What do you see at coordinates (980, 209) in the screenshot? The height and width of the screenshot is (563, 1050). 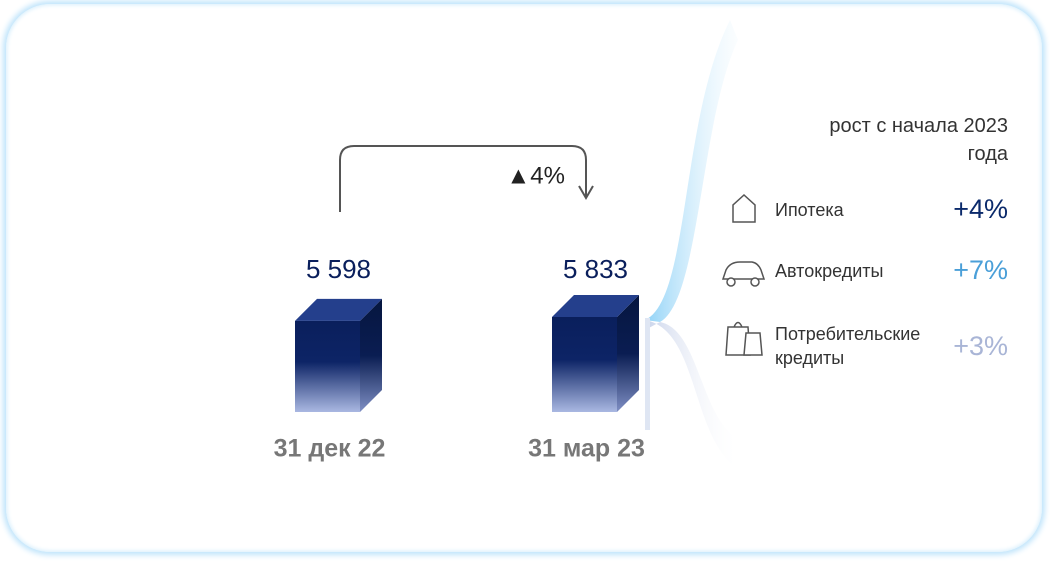 I see `item-change: +4%` at bounding box center [980, 209].